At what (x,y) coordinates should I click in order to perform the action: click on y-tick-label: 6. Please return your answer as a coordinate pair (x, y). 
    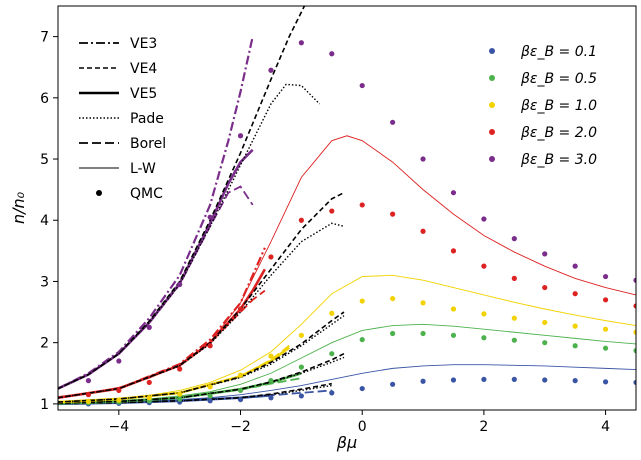
    Looking at the image, I should click on (44, 99).